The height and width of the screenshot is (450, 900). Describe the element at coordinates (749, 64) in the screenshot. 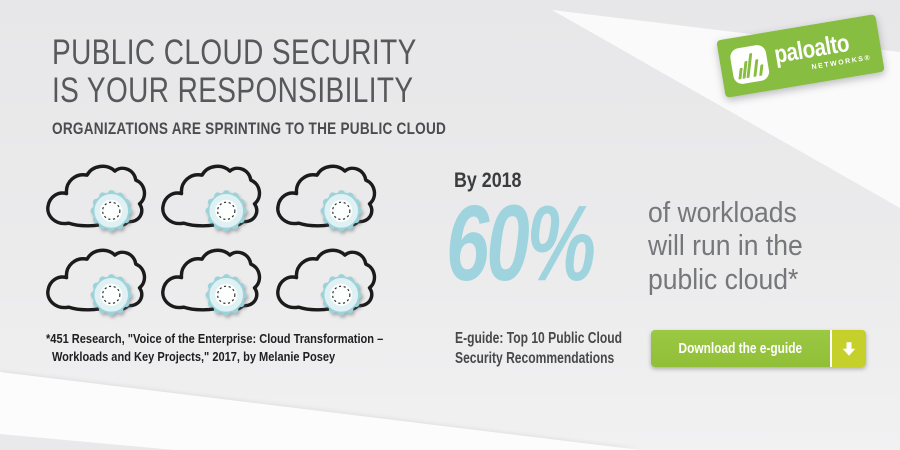

I see `paloalto-logo-mark-icon` at that location.